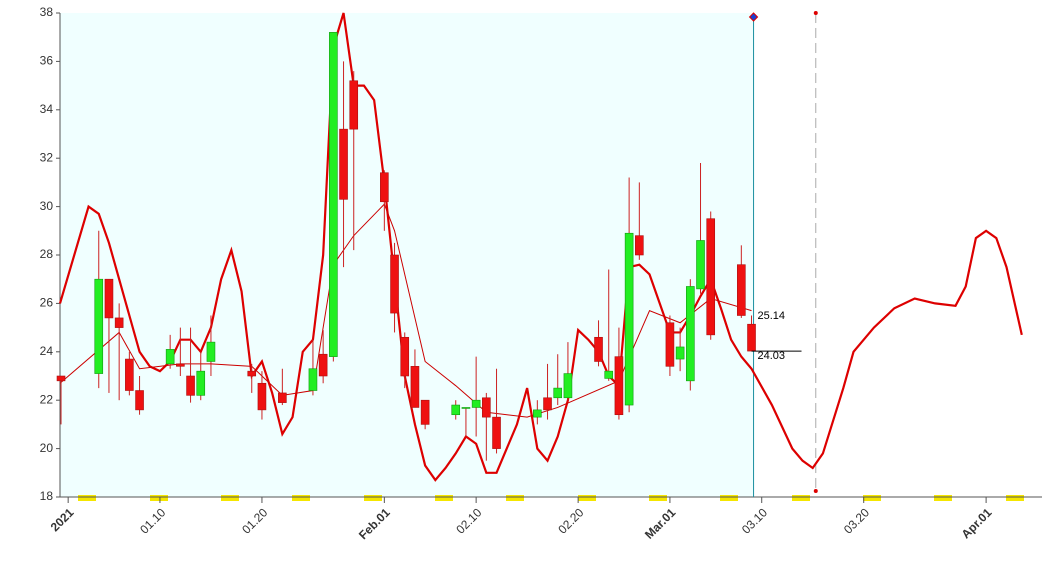 This screenshot has height=587, width=1053. What do you see at coordinates (468, 520) in the screenshot?
I see `x-tick-label: 02.10` at bounding box center [468, 520].